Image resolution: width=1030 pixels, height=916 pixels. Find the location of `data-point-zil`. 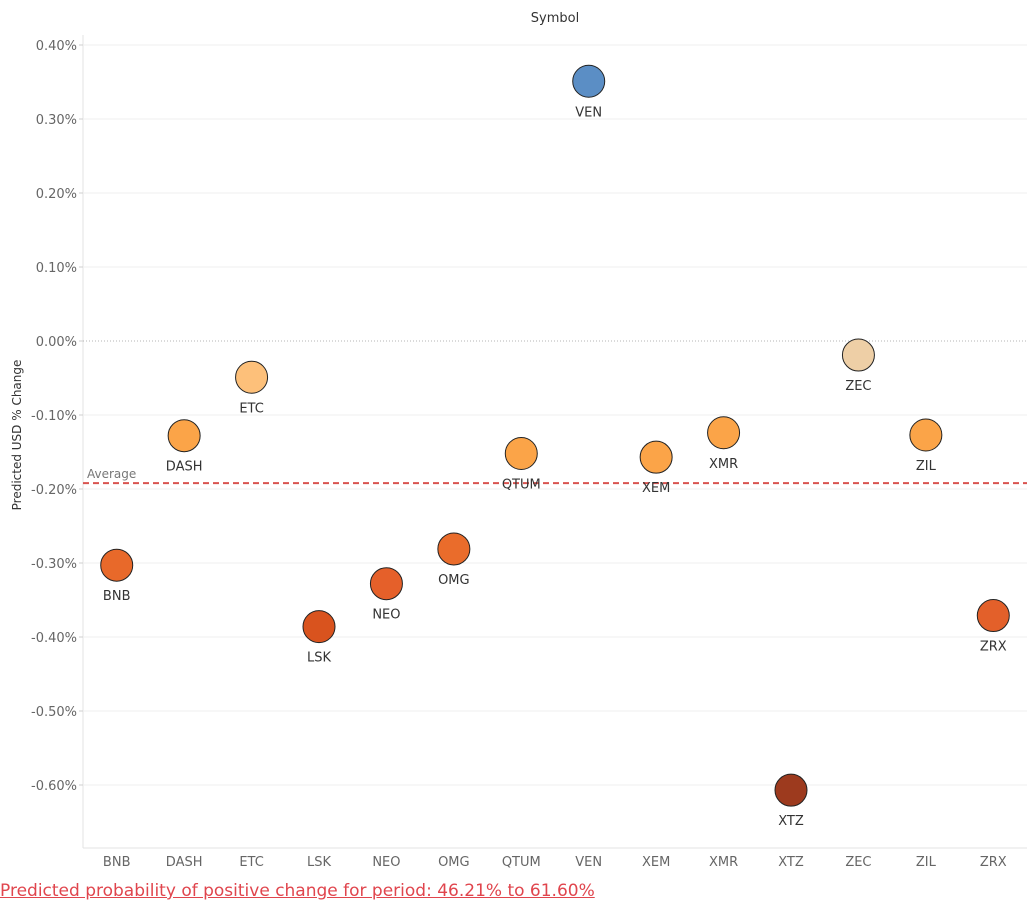

data-point-zil is located at coordinates (926, 435).